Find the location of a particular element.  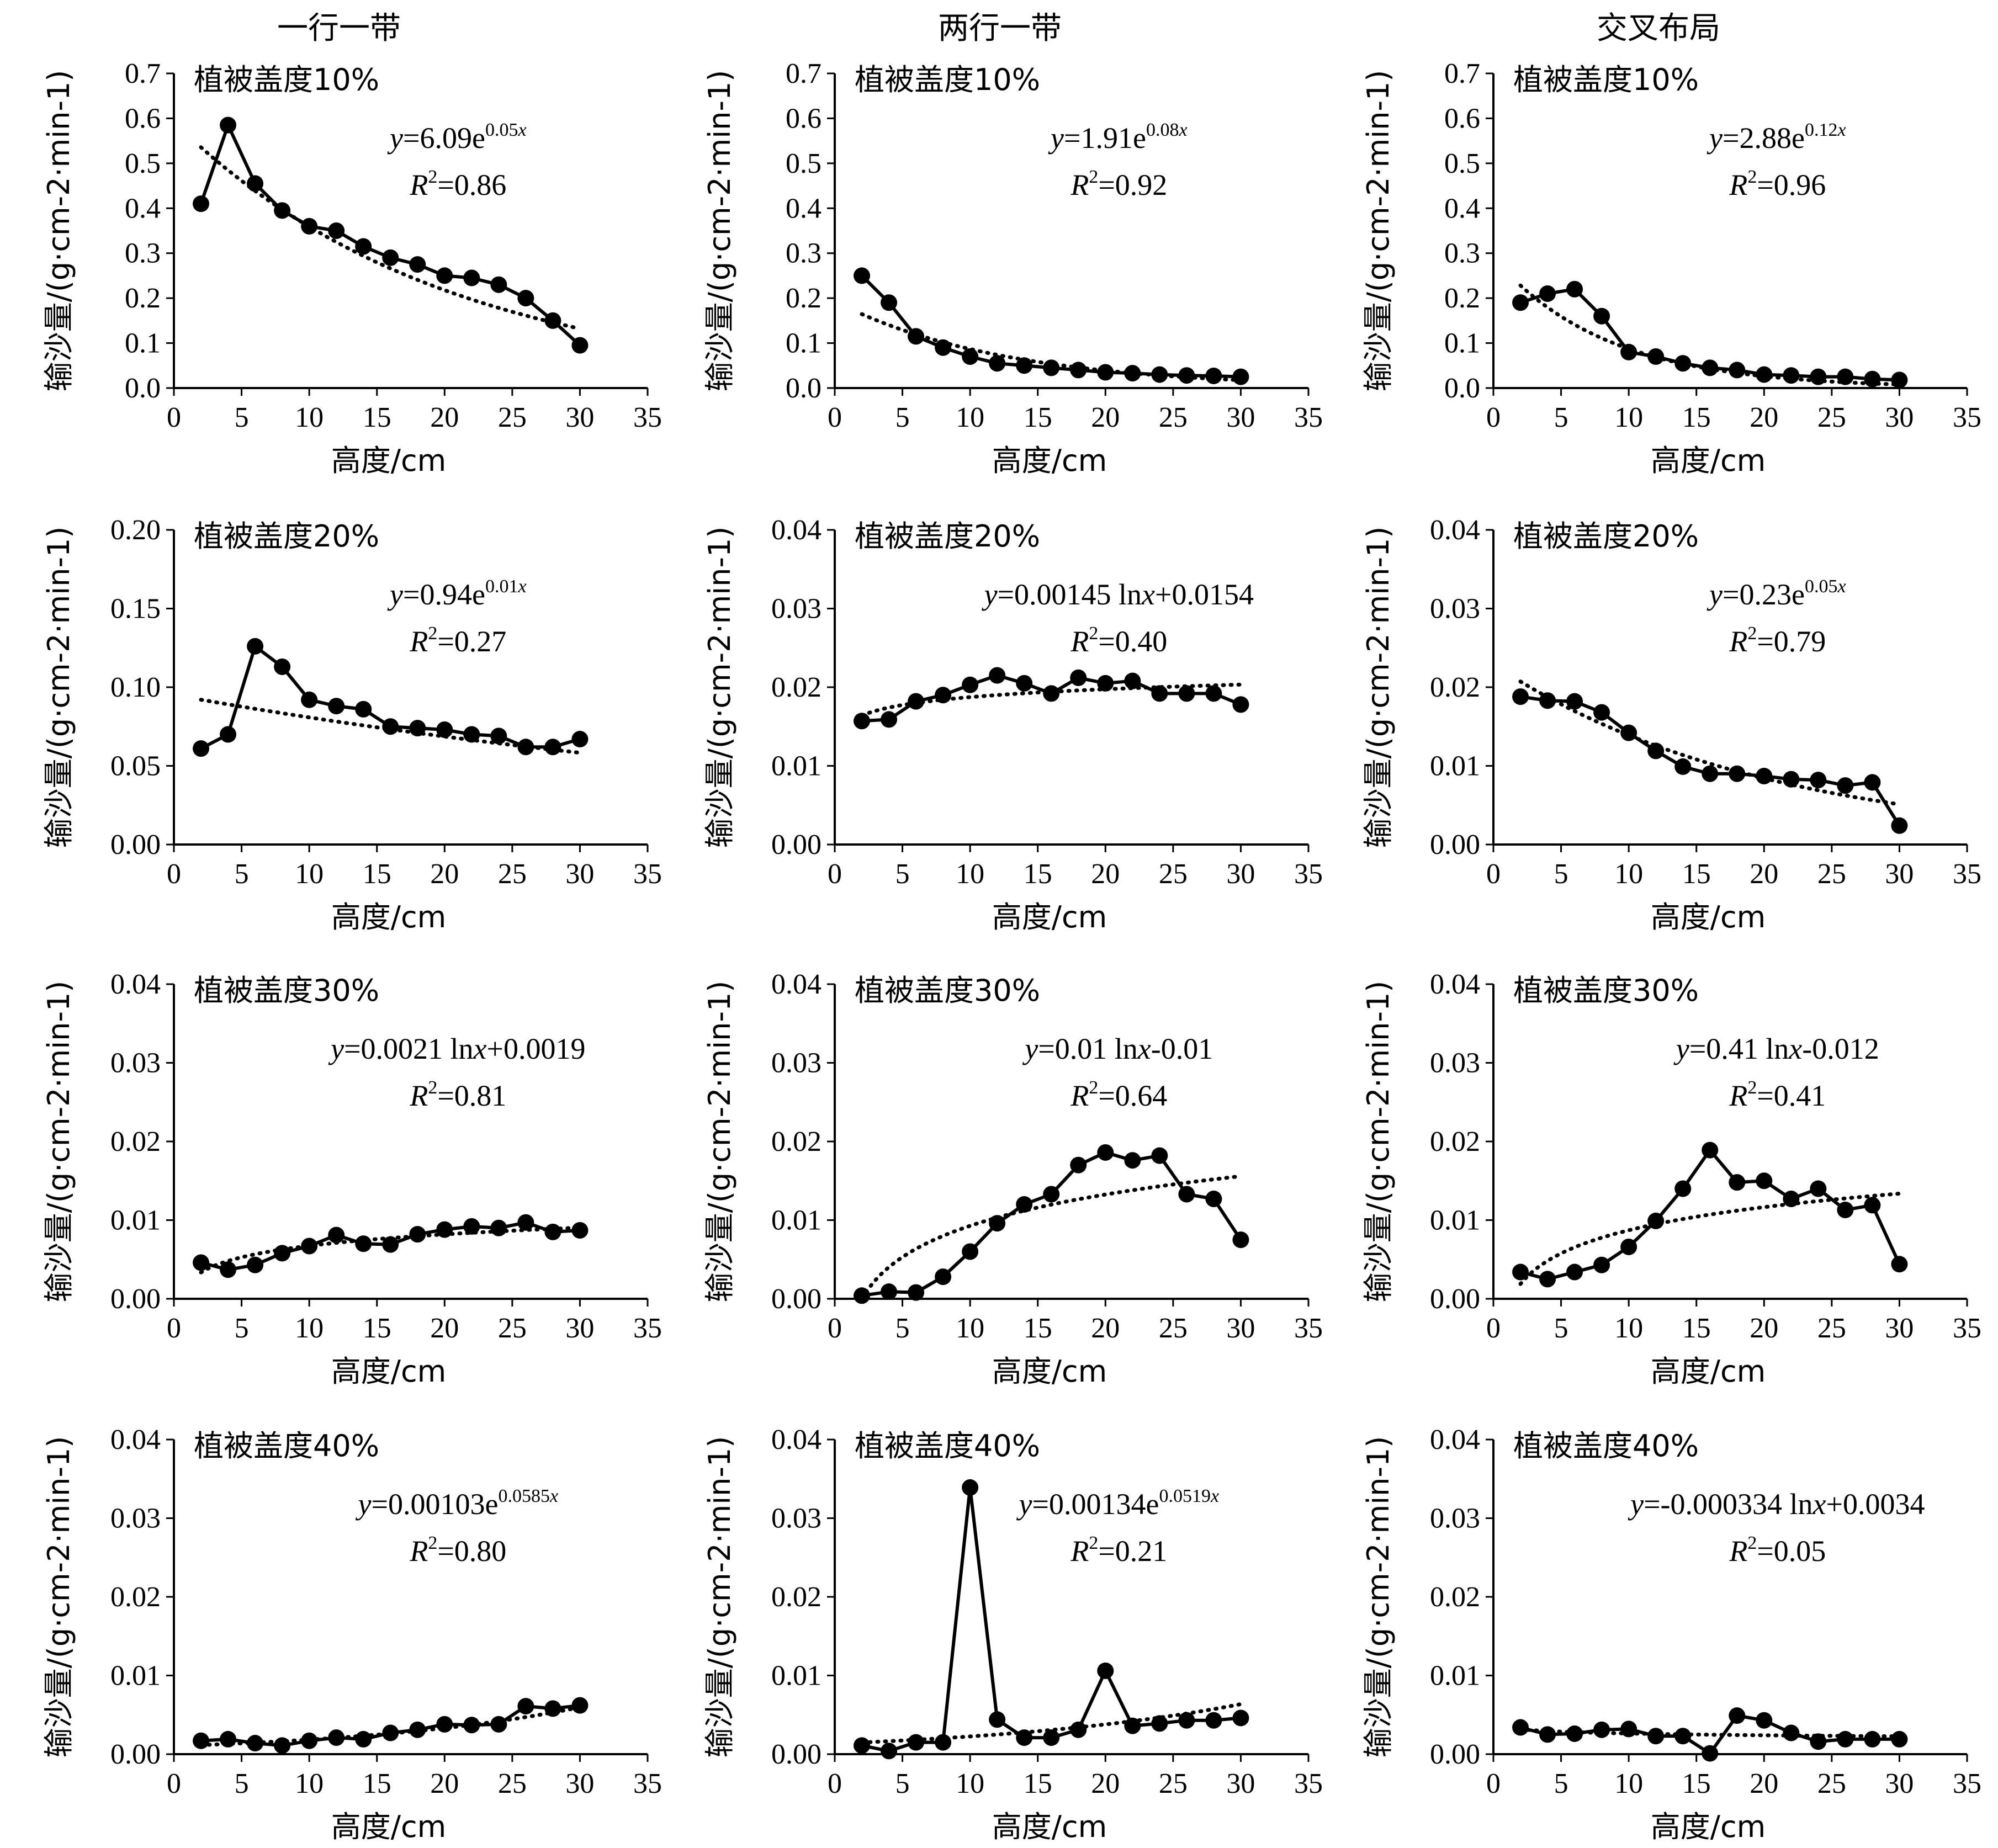

trend-equation: y=-0.000334 lnx+0.0034 is located at coordinates (1776, 1504).